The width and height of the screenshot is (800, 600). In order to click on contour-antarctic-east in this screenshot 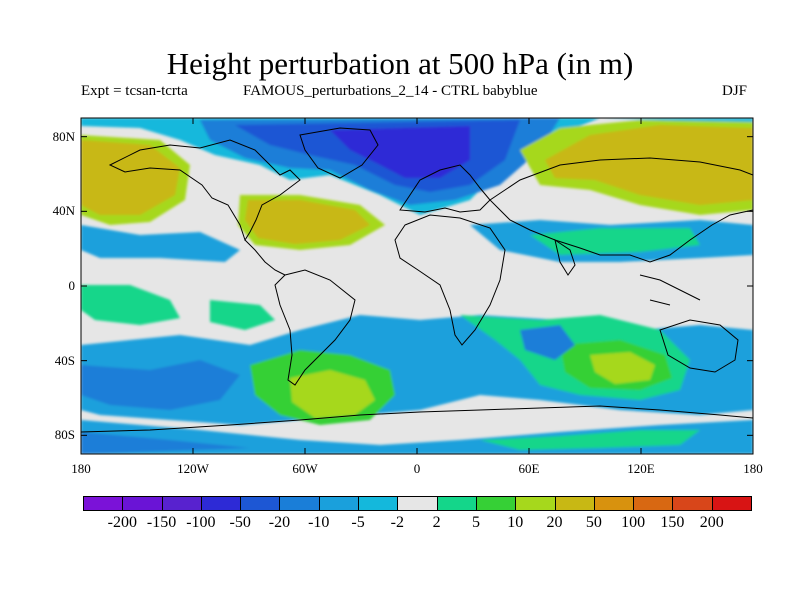, I will do `click(590, 440)`.